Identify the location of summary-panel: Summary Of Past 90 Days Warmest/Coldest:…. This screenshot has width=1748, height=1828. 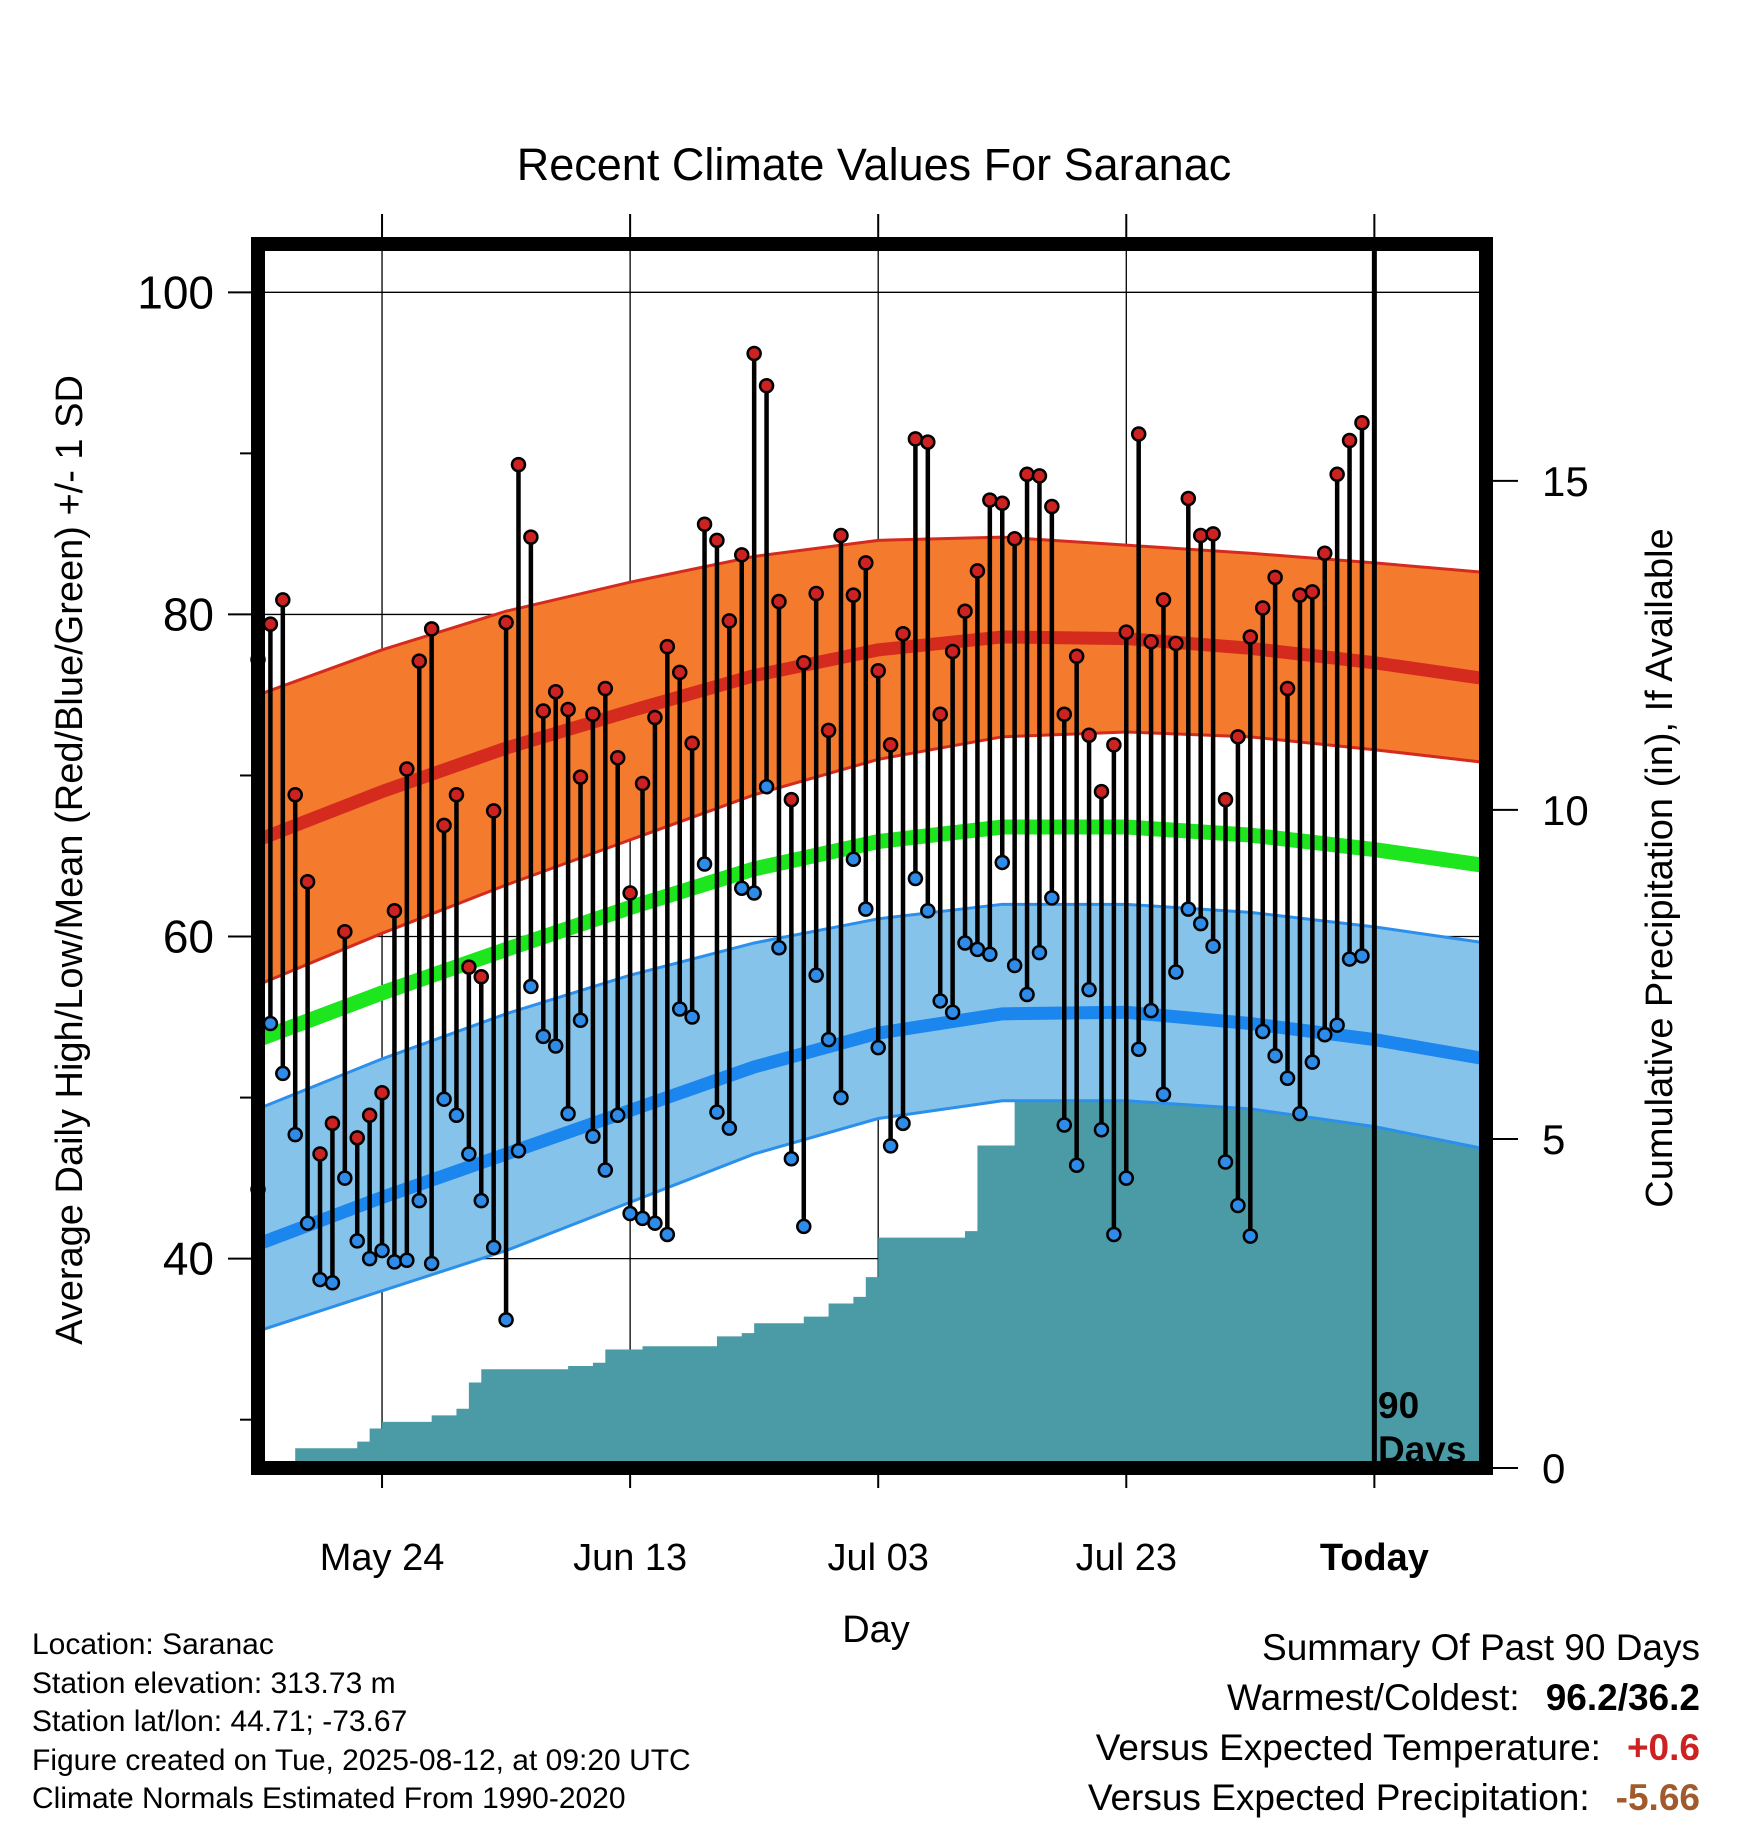
(1394, 1722).